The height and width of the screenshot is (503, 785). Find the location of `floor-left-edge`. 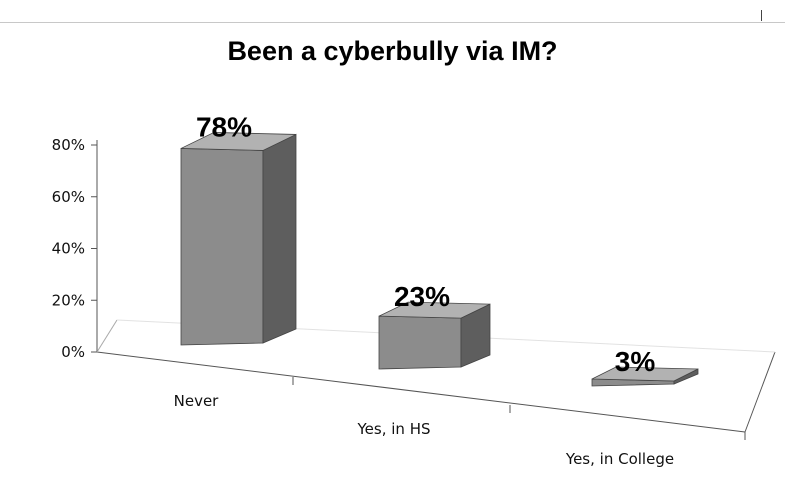

floor-left-edge is located at coordinates (107, 336).